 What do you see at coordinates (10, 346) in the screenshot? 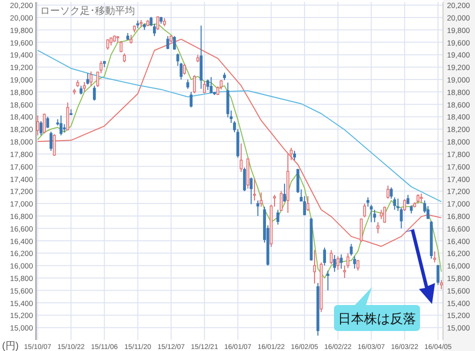
I see `y-axis-title: (円)` at bounding box center [10, 346].